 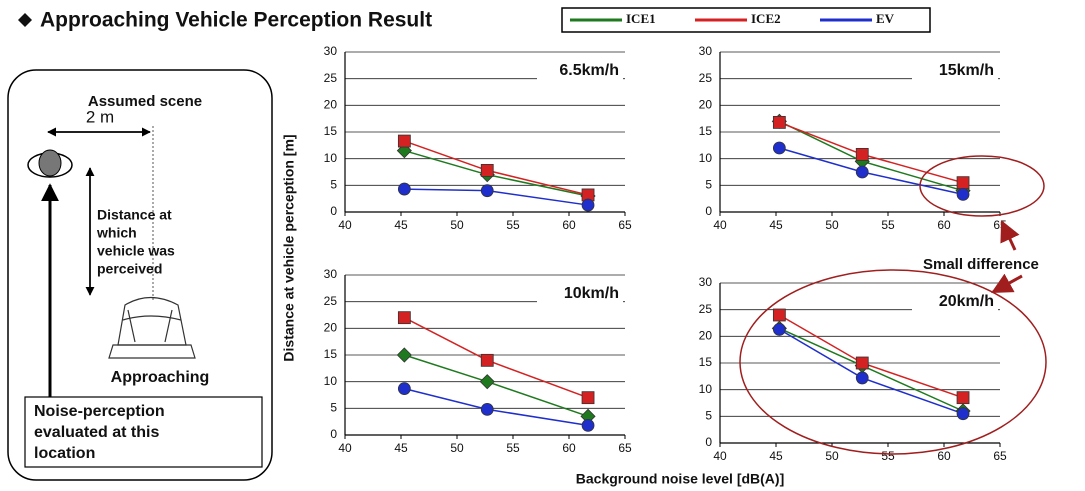 What do you see at coordinates (134, 215) in the screenshot?
I see `distance-label: Distance at` at bounding box center [134, 215].